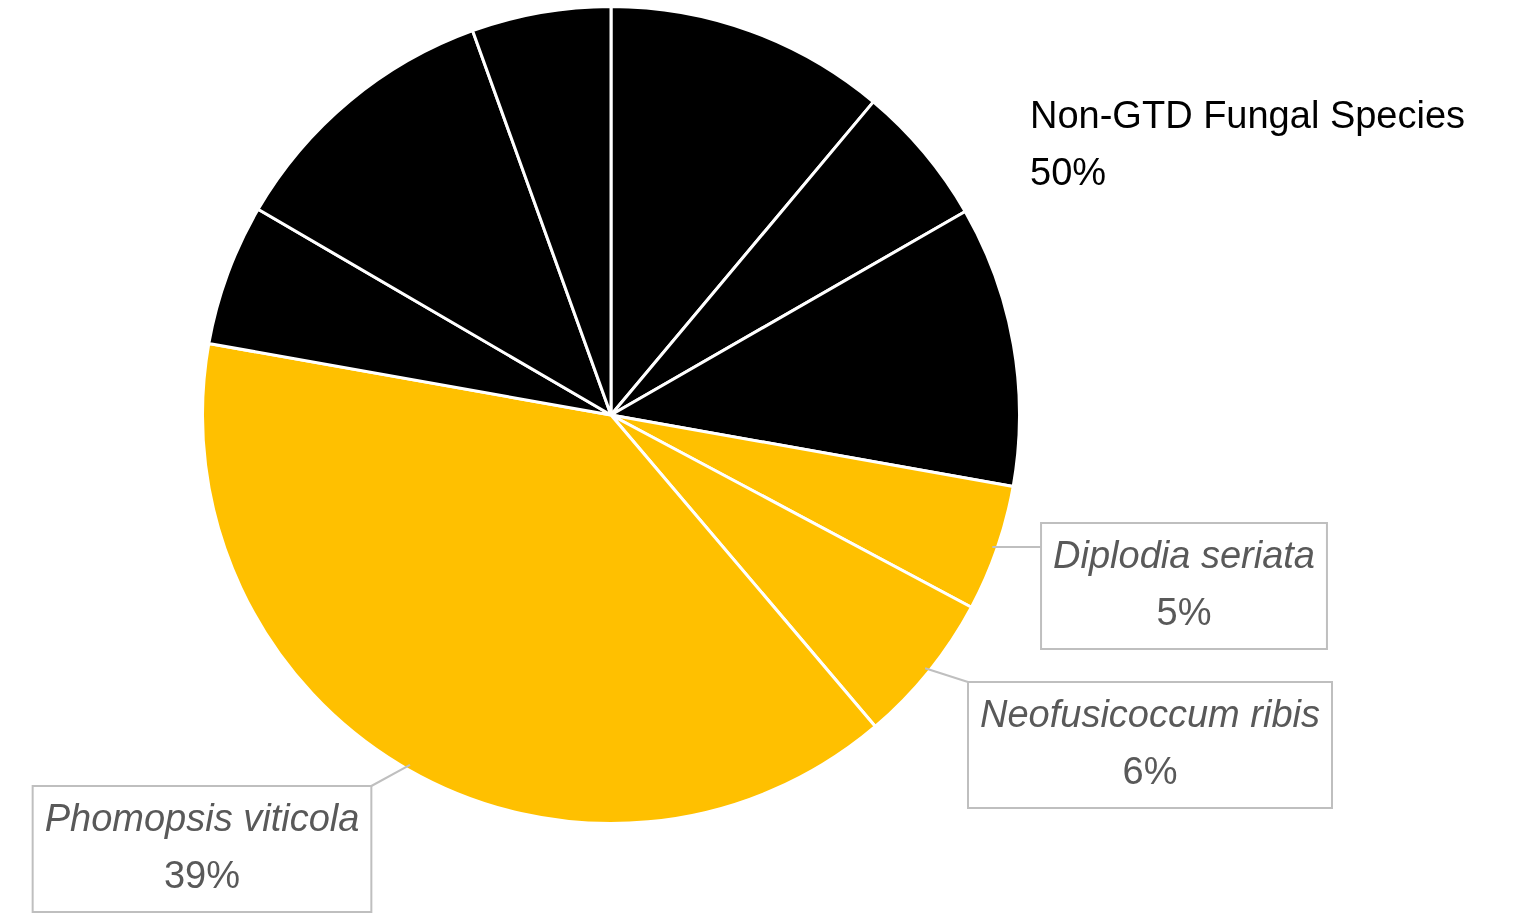 The width and height of the screenshot is (1516, 913). Describe the element at coordinates (202, 817) in the screenshot. I see `slice-label: Phomopsis viticola` at that location.